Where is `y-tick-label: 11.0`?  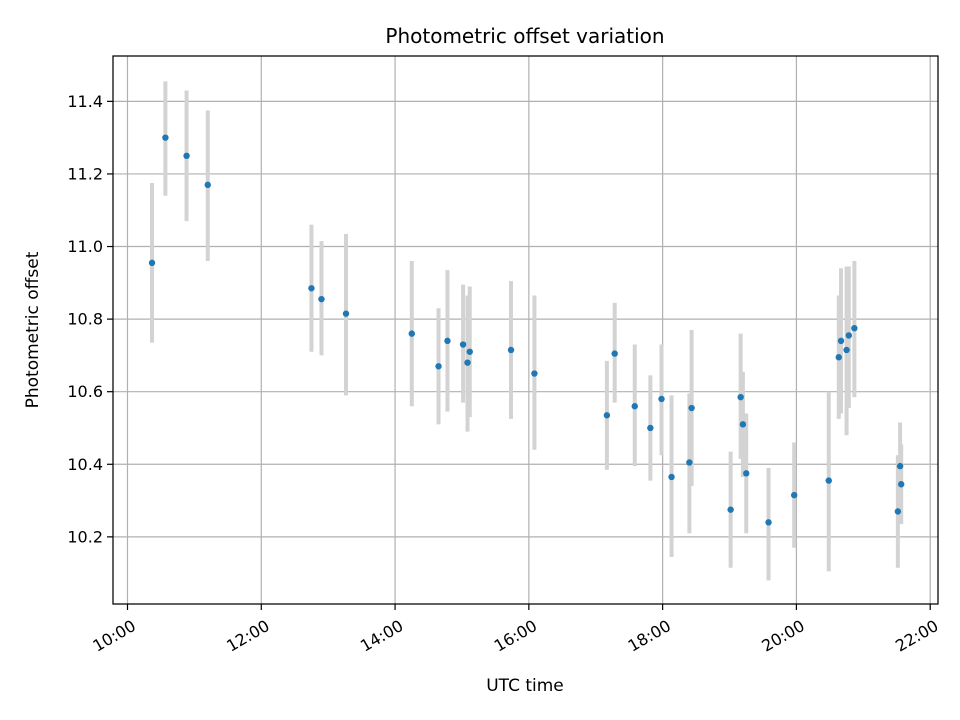
y-tick-label: 11.0 is located at coordinates (85, 246).